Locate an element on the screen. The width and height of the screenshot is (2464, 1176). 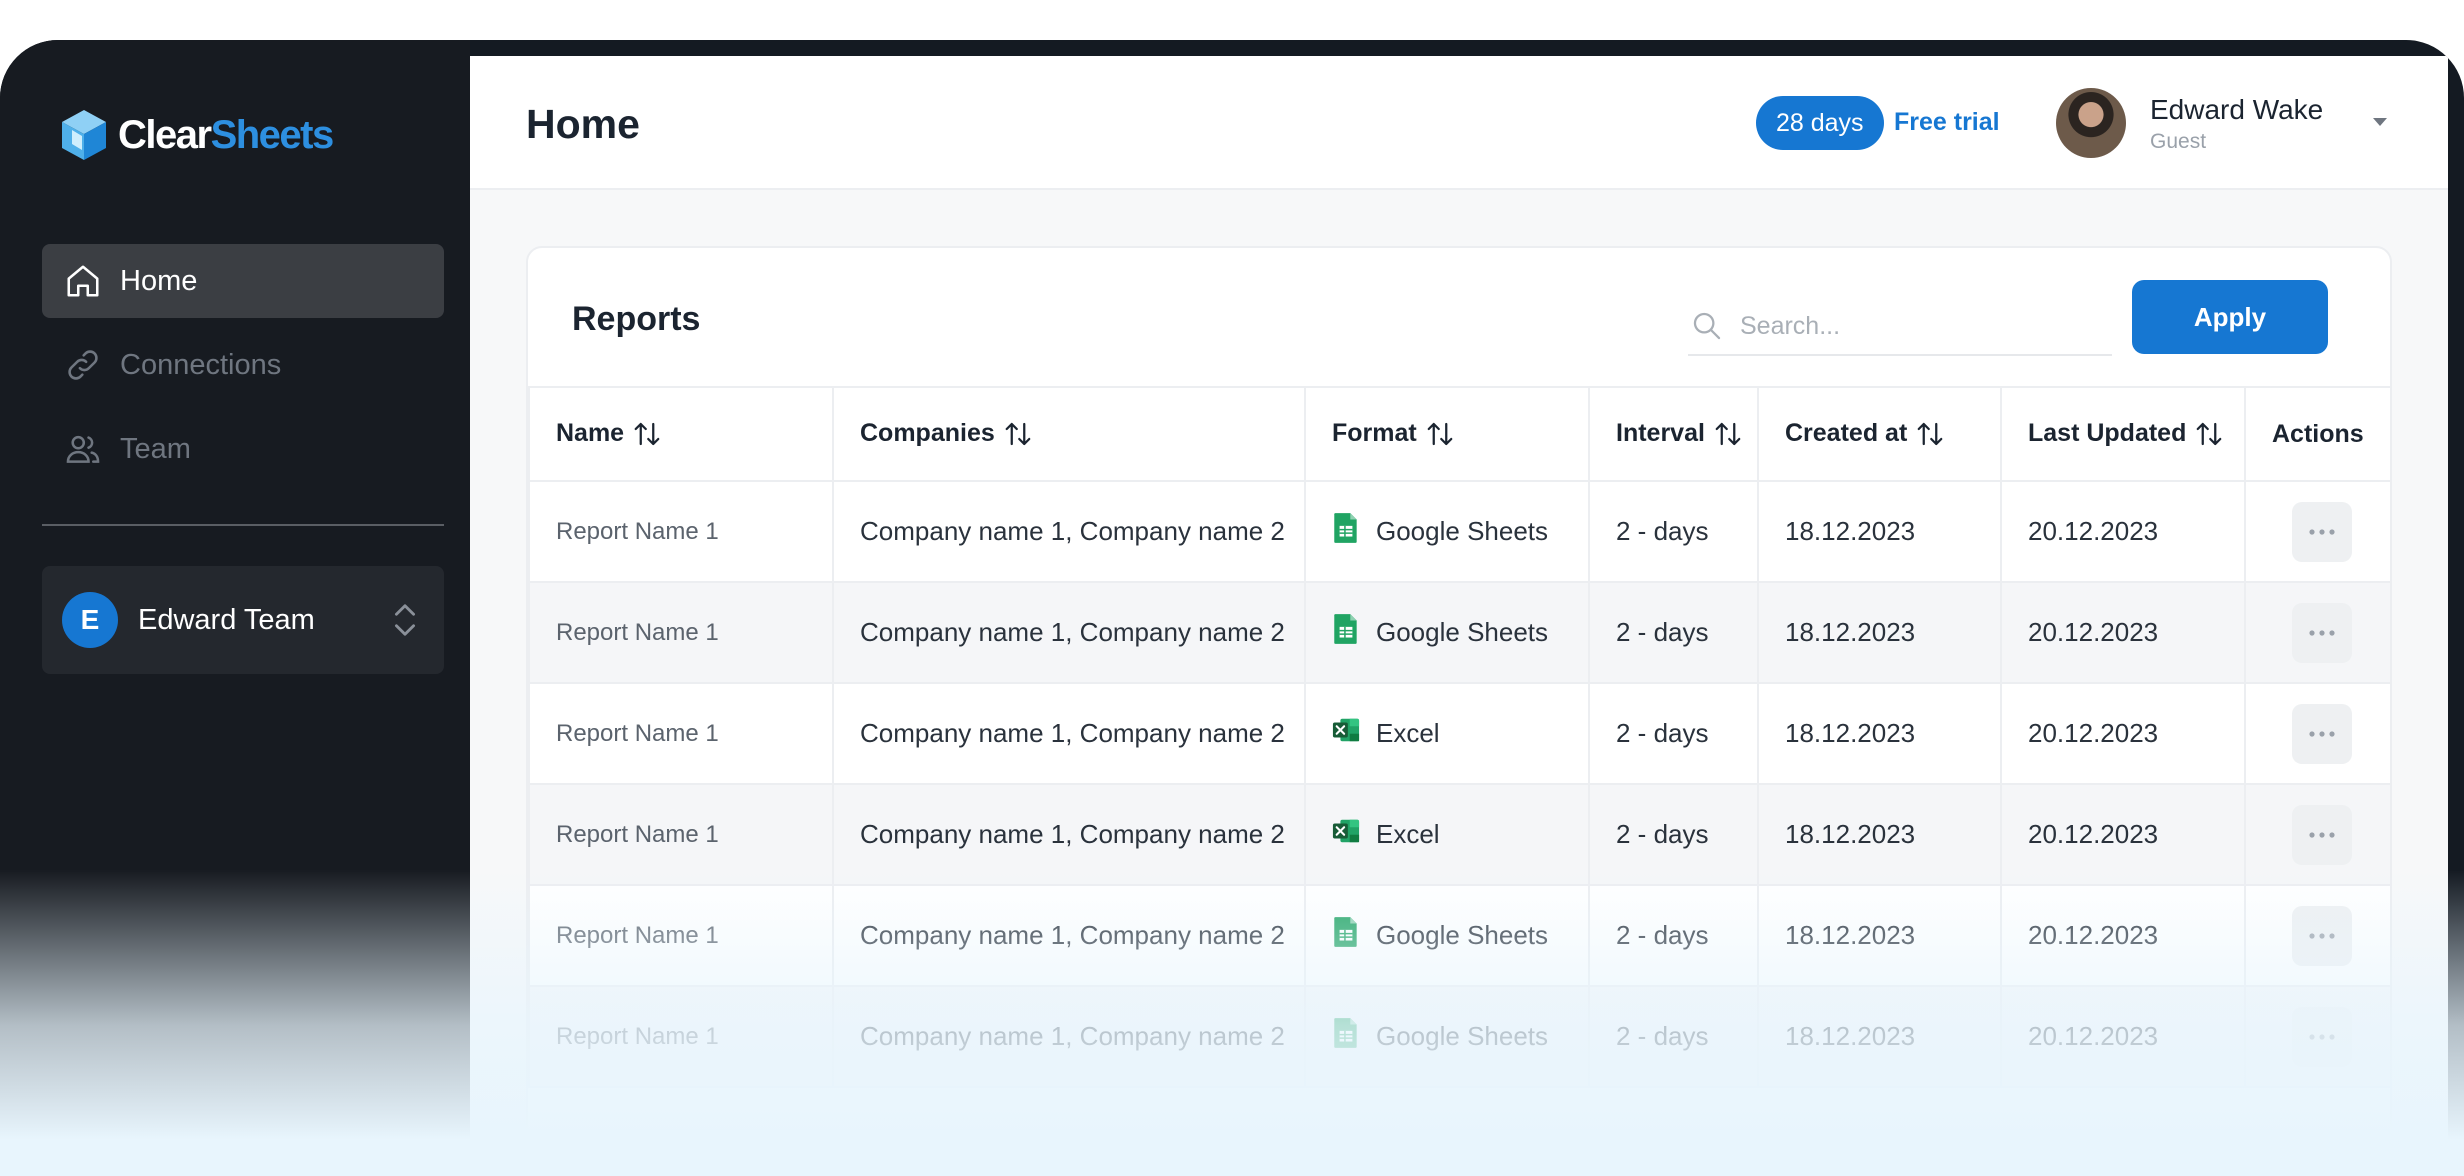
sidebar-item-connections: Connections is located at coordinates (243, 365).